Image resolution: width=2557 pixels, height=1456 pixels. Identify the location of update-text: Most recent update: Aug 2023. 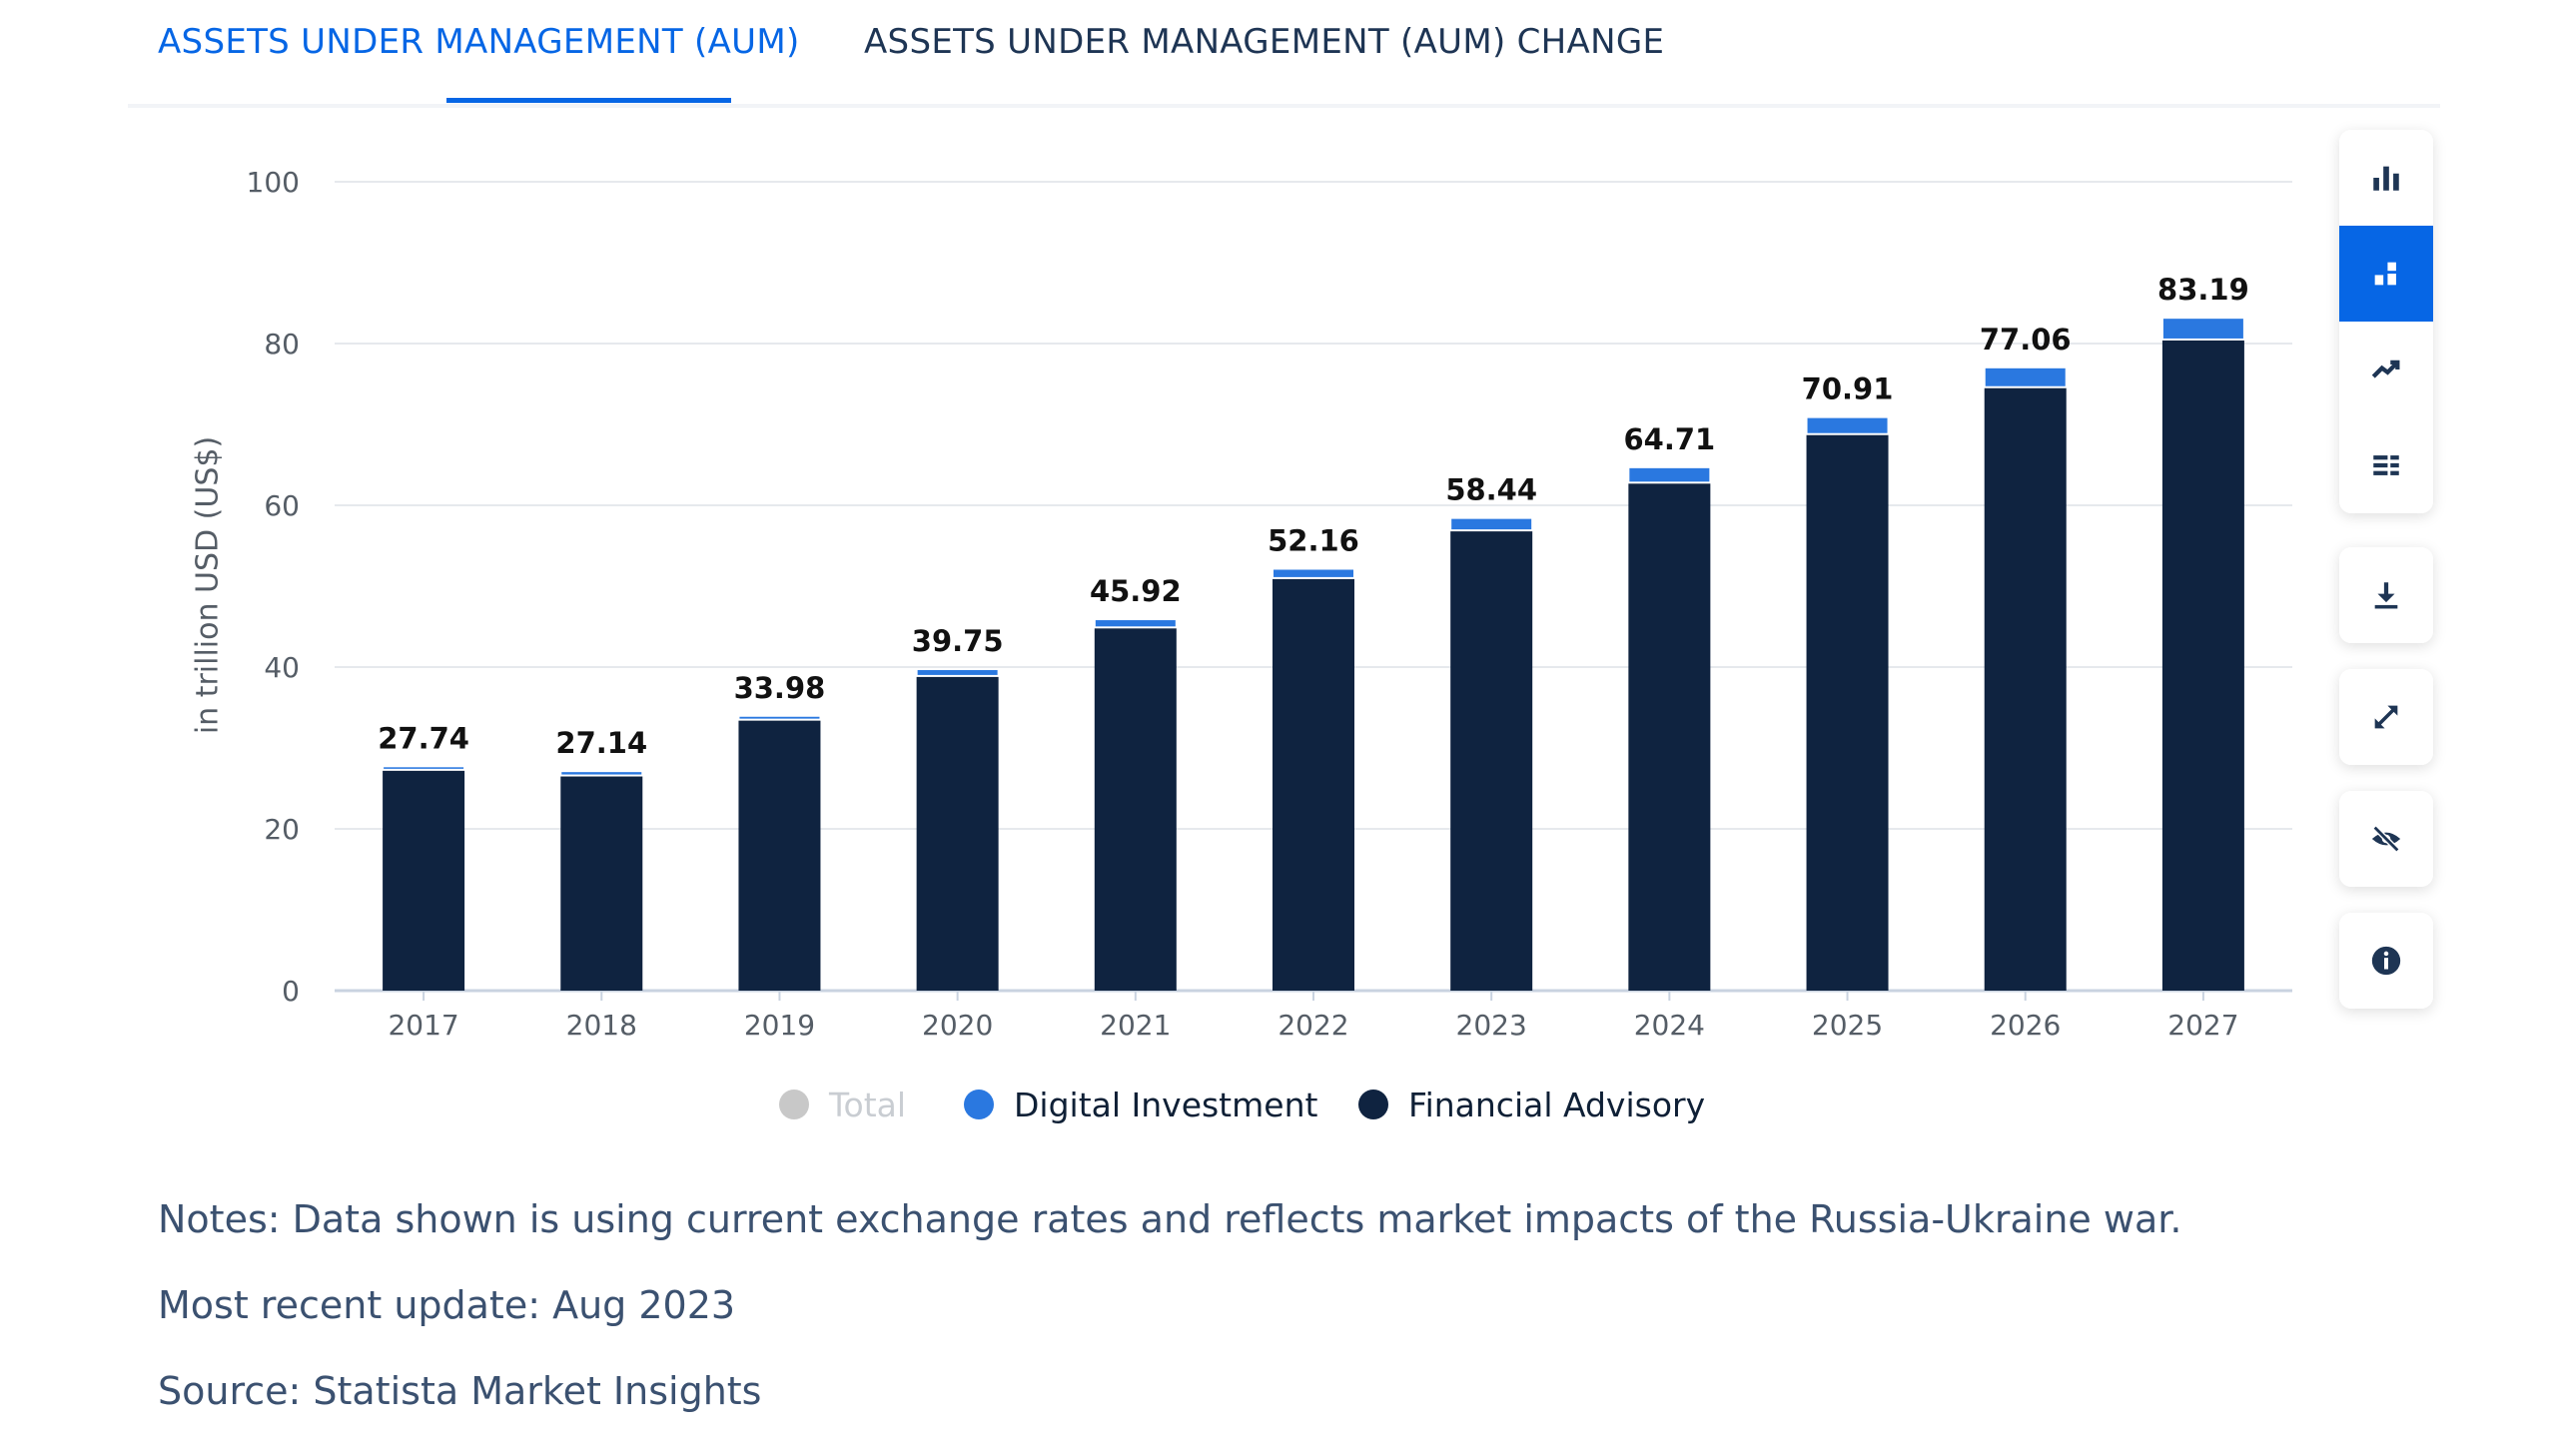
(447, 1305).